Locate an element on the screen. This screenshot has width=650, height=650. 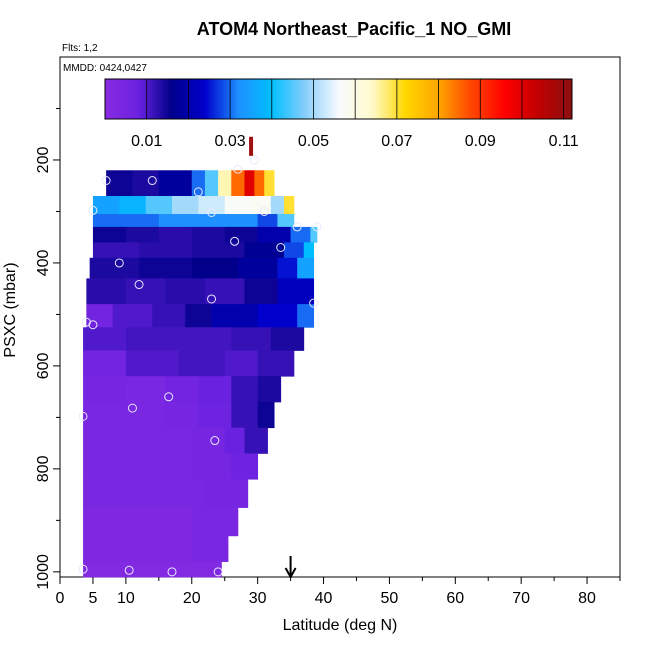
chart-title: ATOM4 Northeast_Pacific_1 NO_GMI is located at coordinates (354, 29).